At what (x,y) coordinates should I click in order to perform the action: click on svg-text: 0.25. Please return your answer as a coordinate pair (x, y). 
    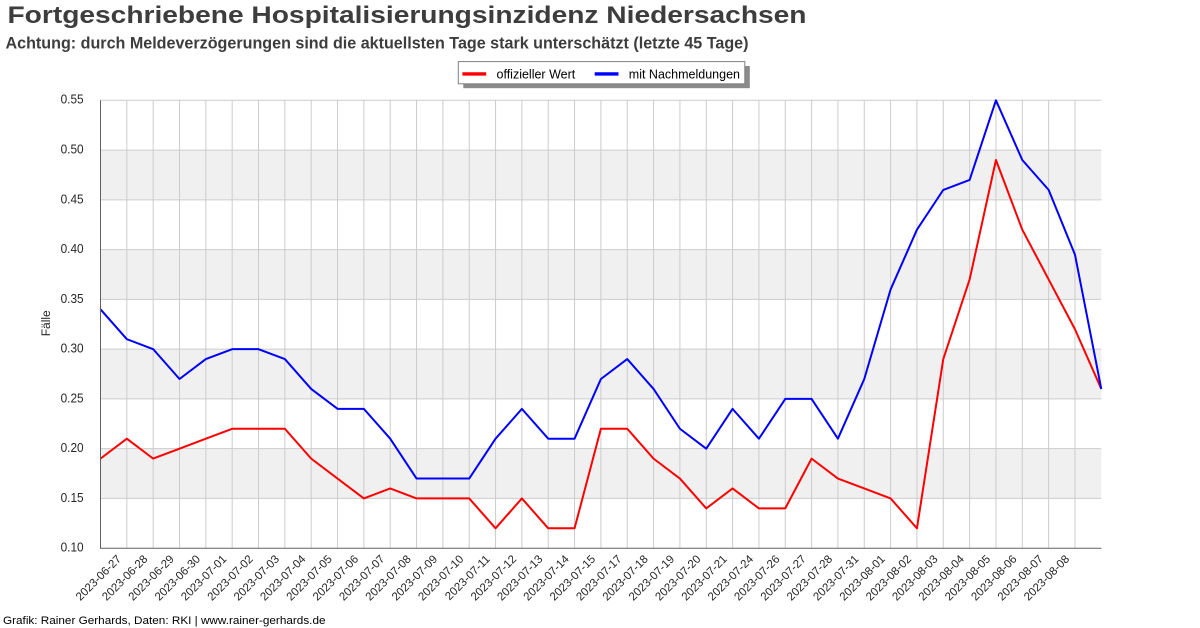
    Looking at the image, I should click on (72, 397).